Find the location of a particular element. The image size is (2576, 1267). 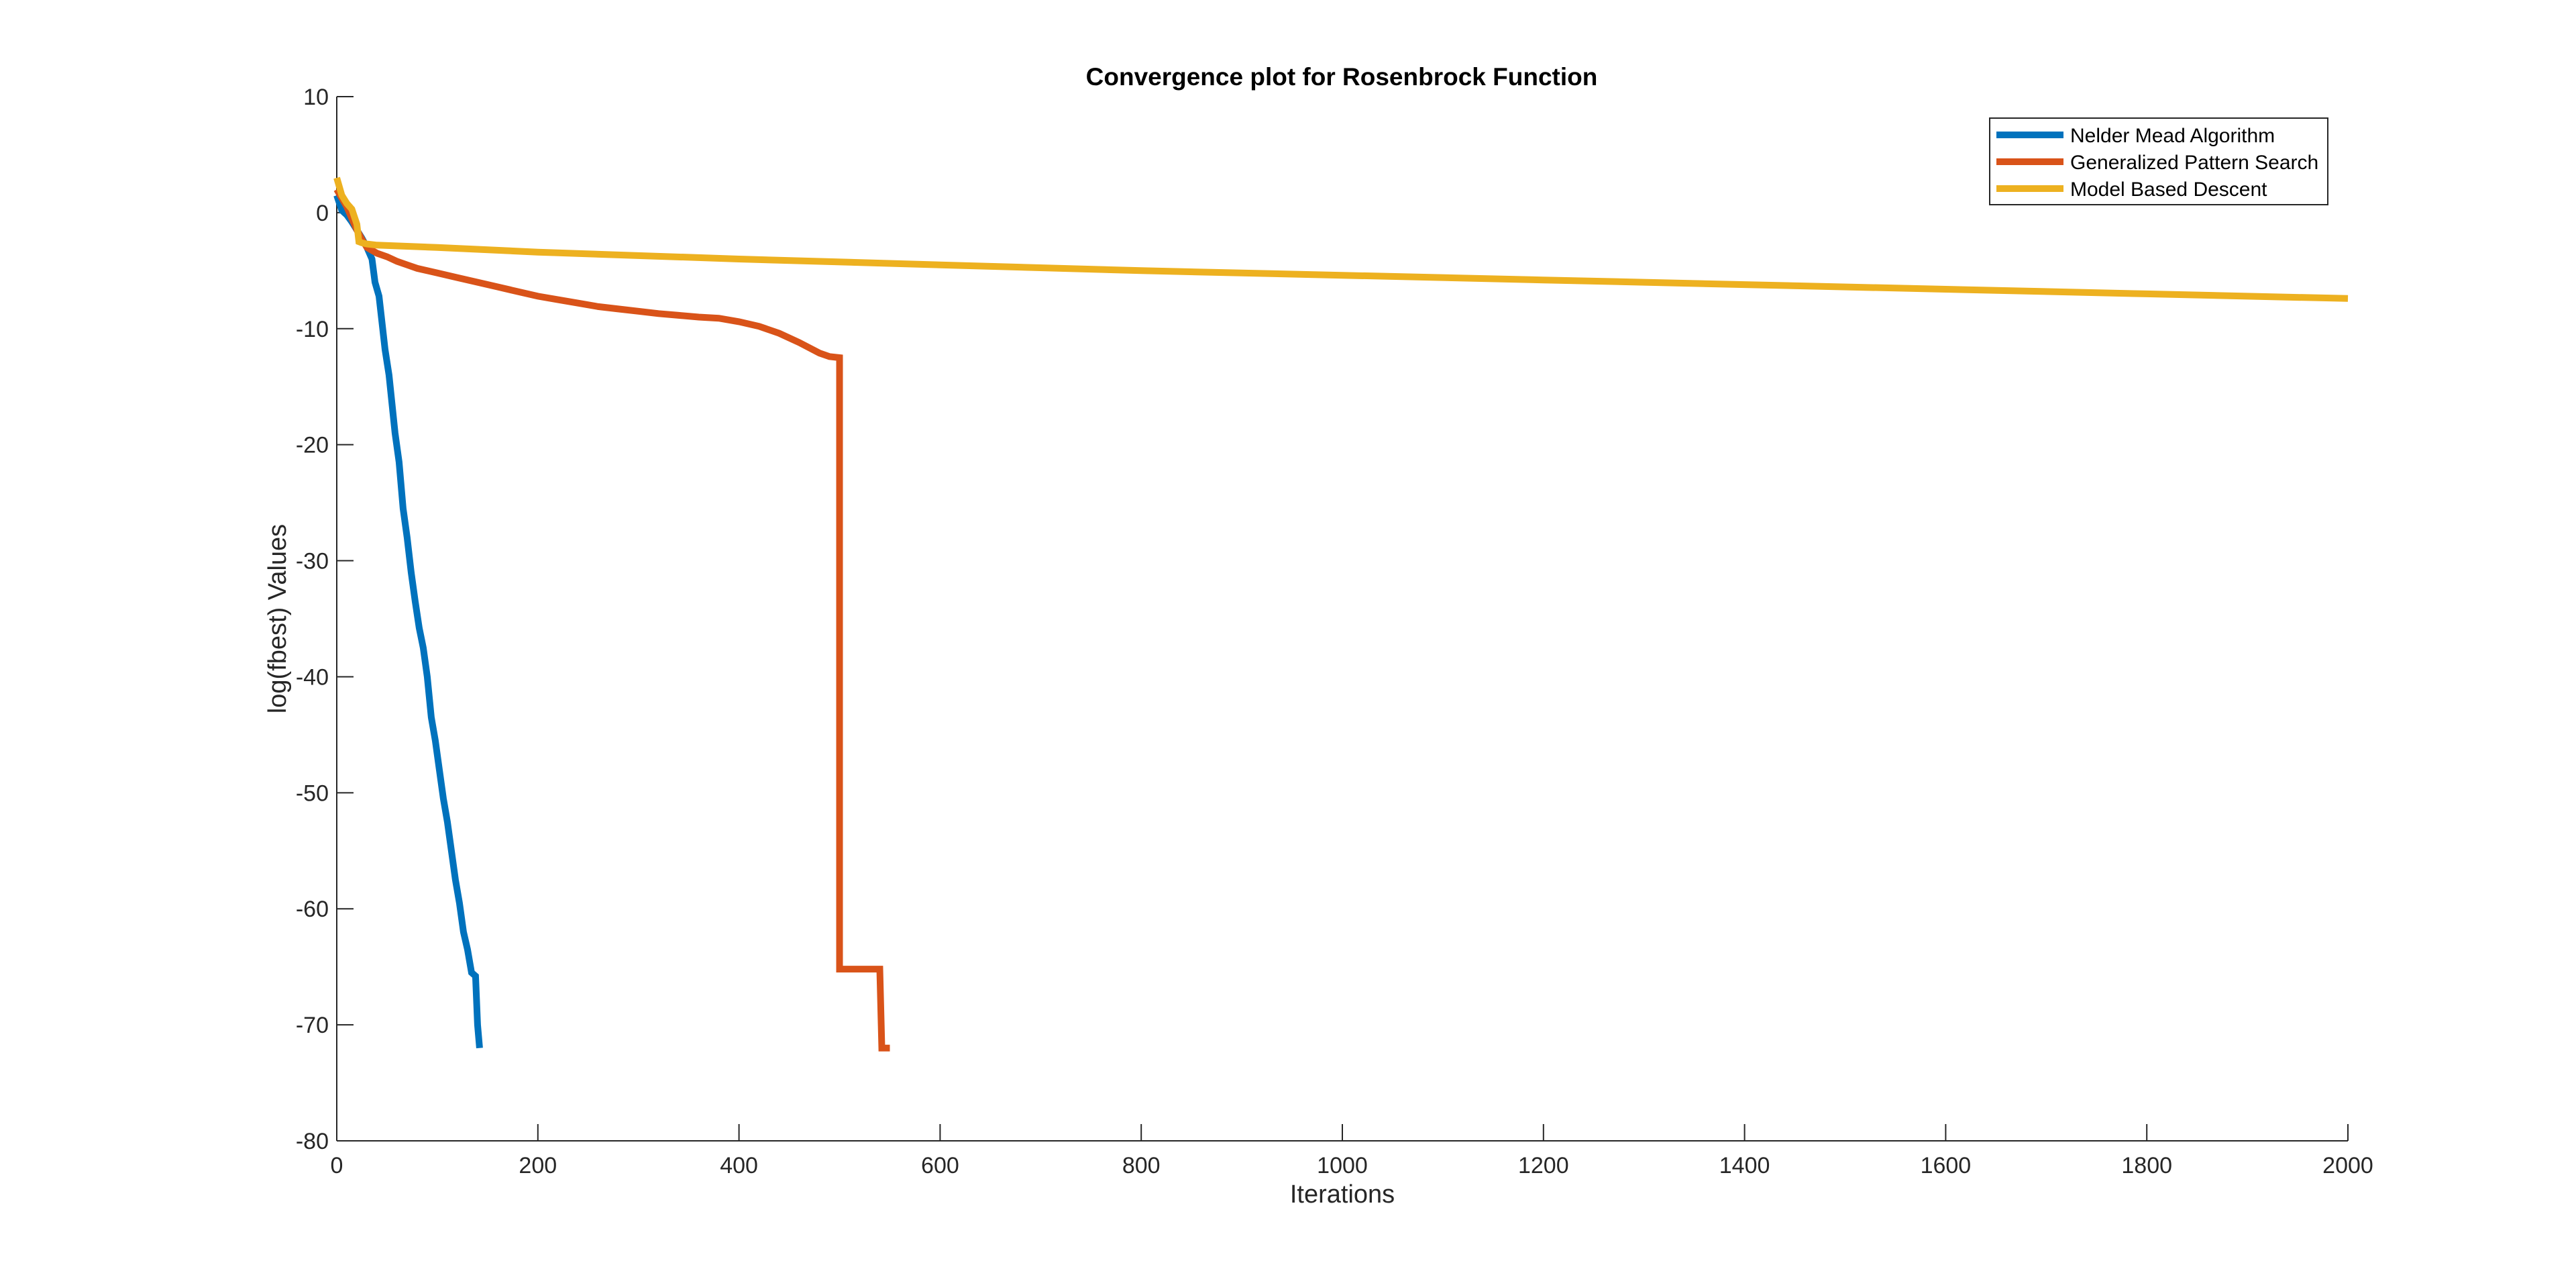

y-tick-label: -50 is located at coordinates (312, 793).